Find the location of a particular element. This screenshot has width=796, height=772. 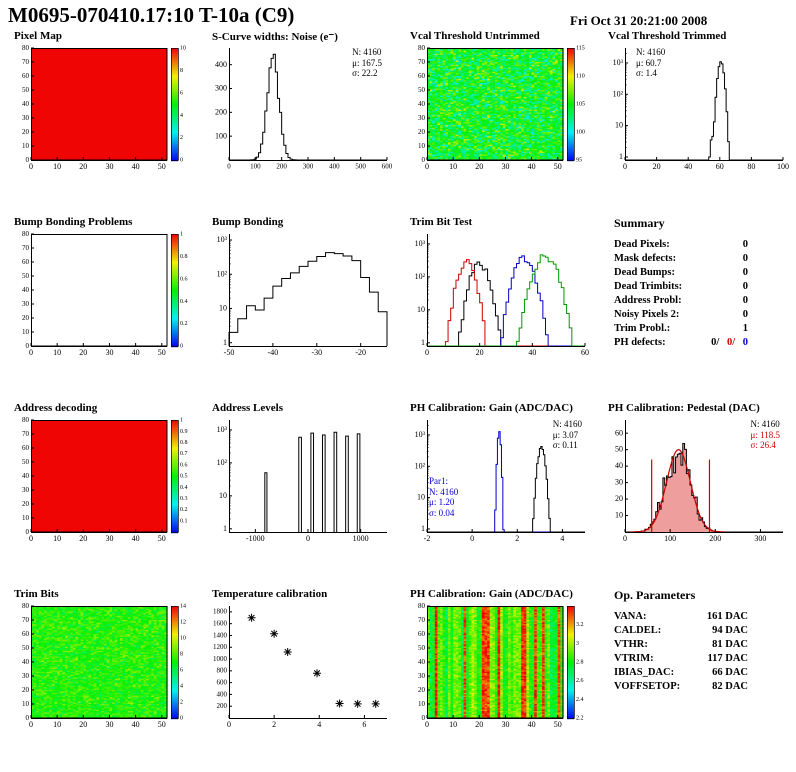

pixel-map-heatmap is located at coordinates (101, 109).